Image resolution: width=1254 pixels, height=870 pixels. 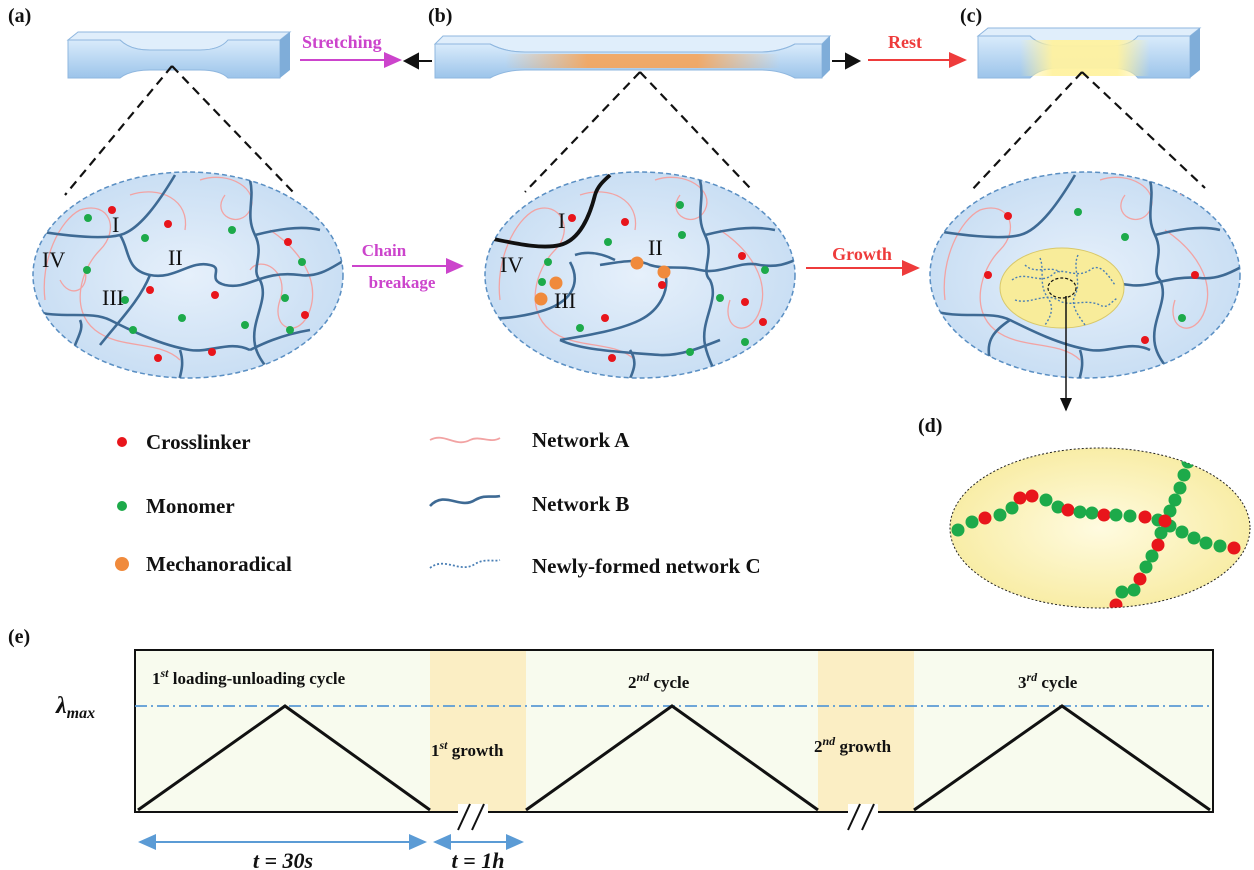 What do you see at coordinates (465, 500) in the screenshot?
I see `legend-network-b-line` at bounding box center [465, 500].